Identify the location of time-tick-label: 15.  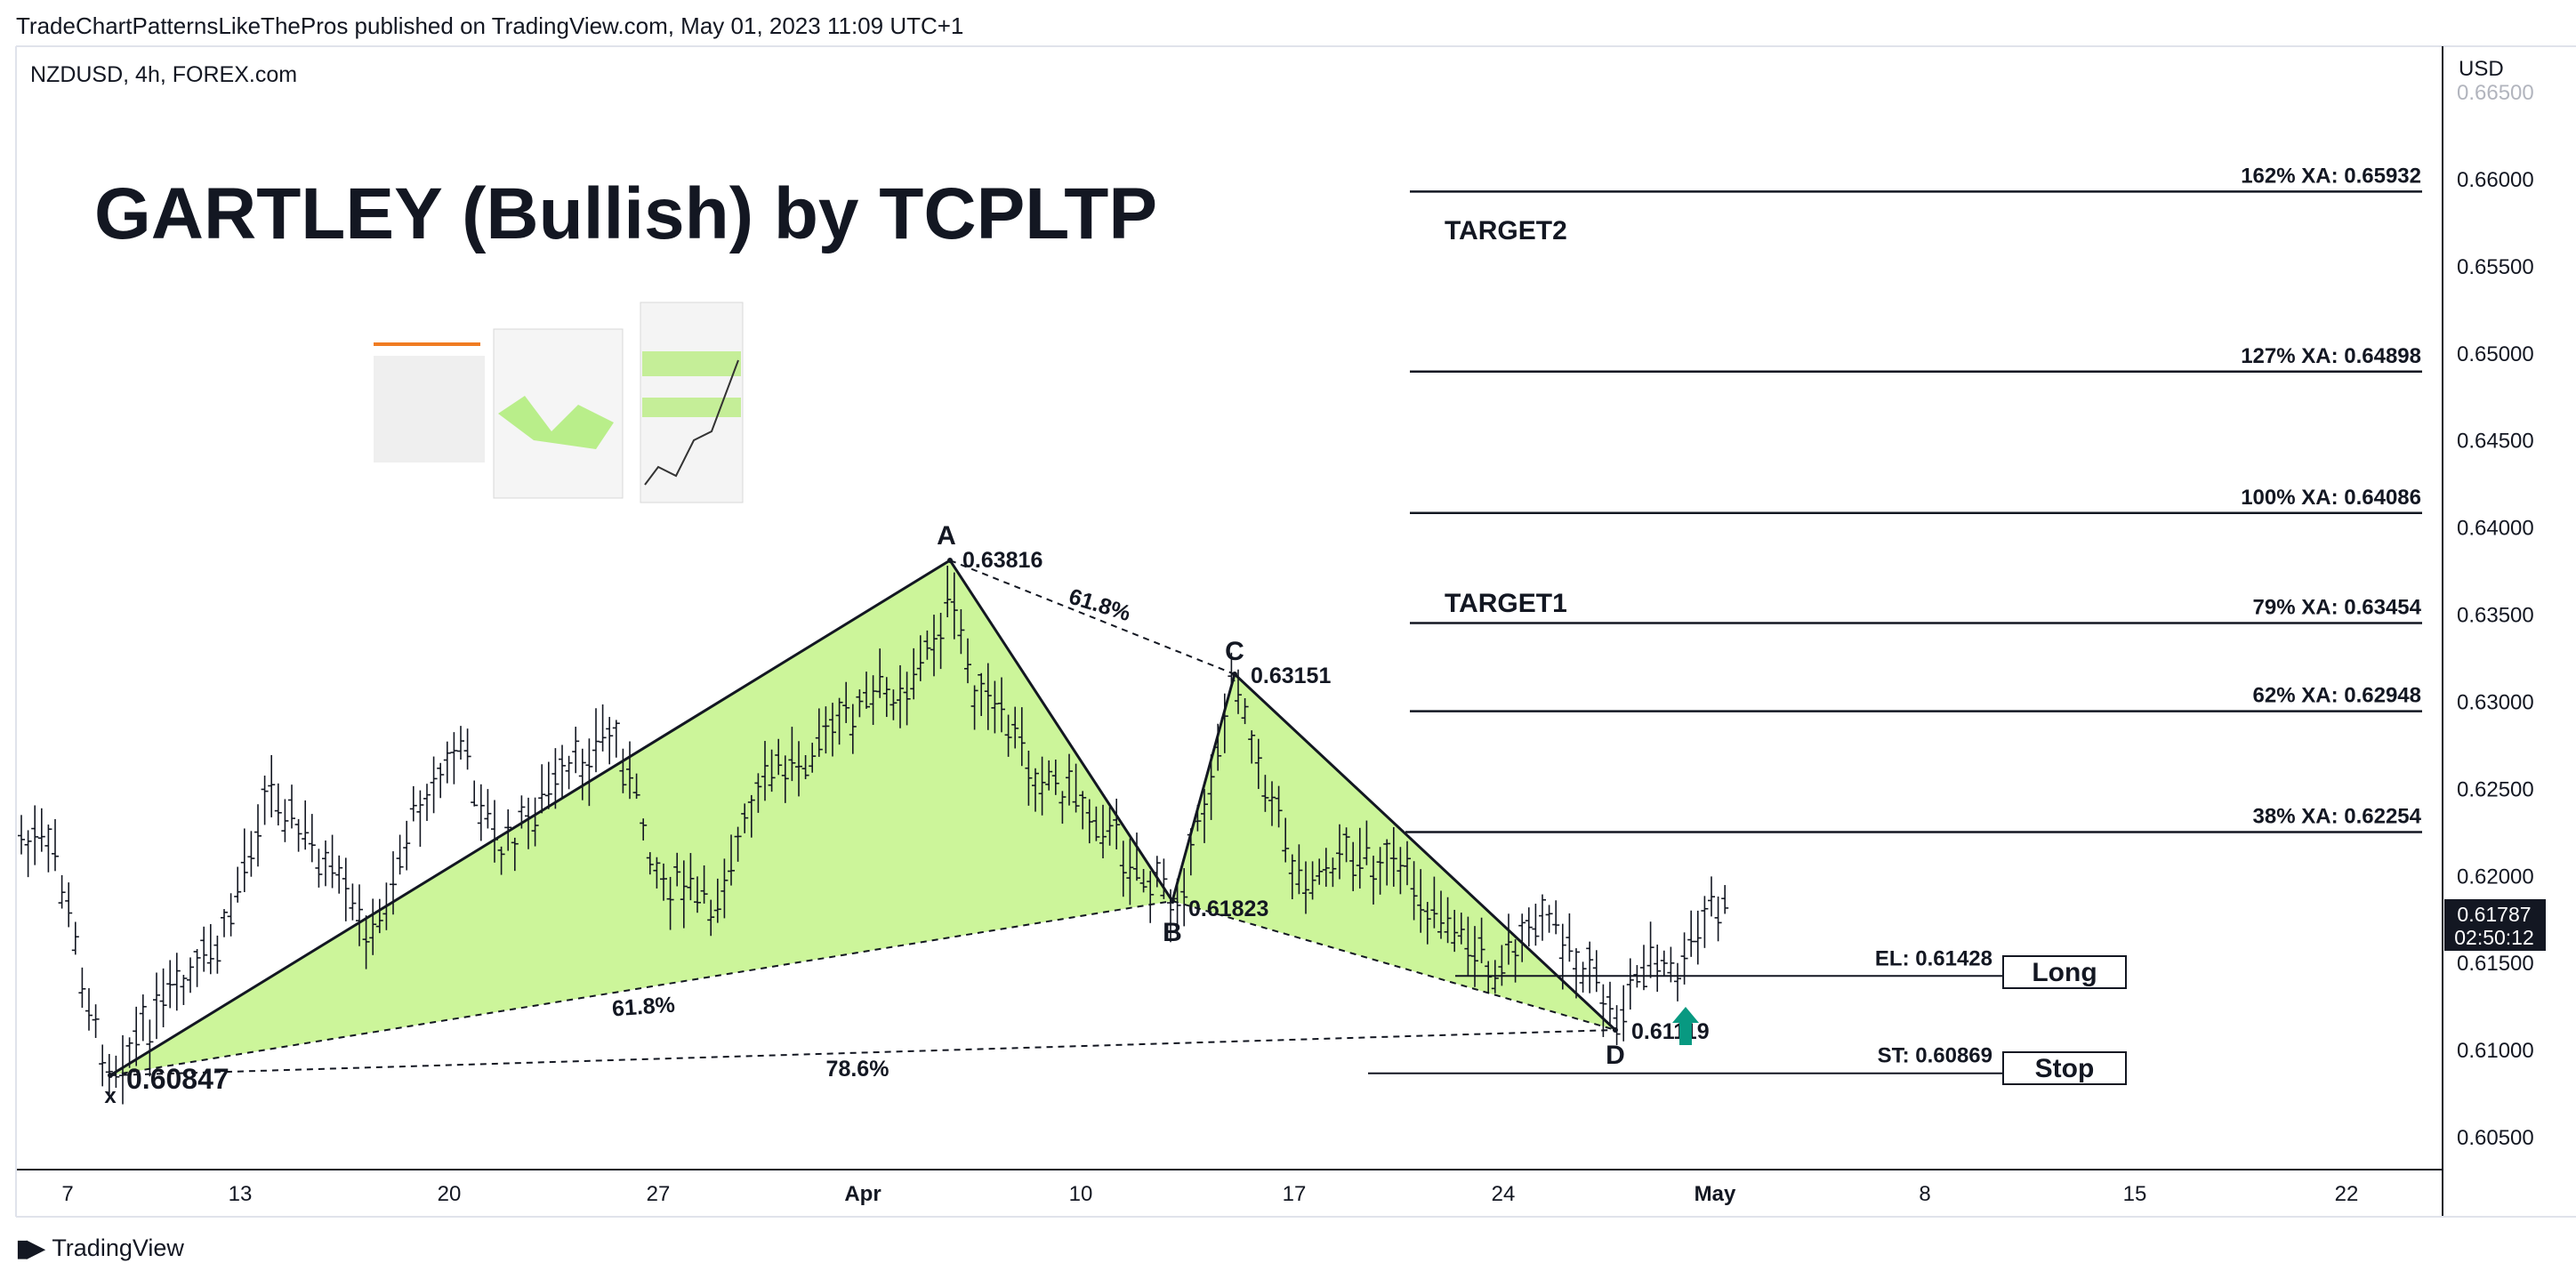
(2135, 1194).